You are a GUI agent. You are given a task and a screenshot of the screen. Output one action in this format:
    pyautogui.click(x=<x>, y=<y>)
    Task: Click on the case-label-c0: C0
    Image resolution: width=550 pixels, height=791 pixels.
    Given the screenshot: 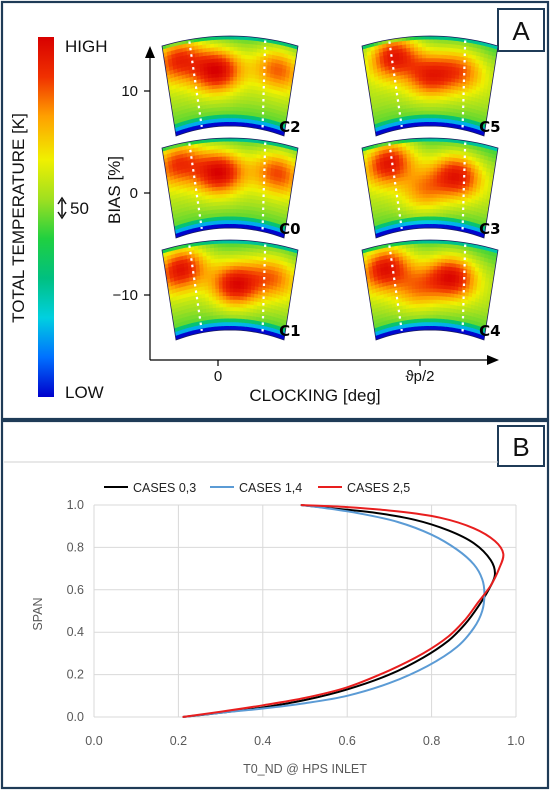 What is the action you would take?
    pyautogui.click(x=289, y=229)
    